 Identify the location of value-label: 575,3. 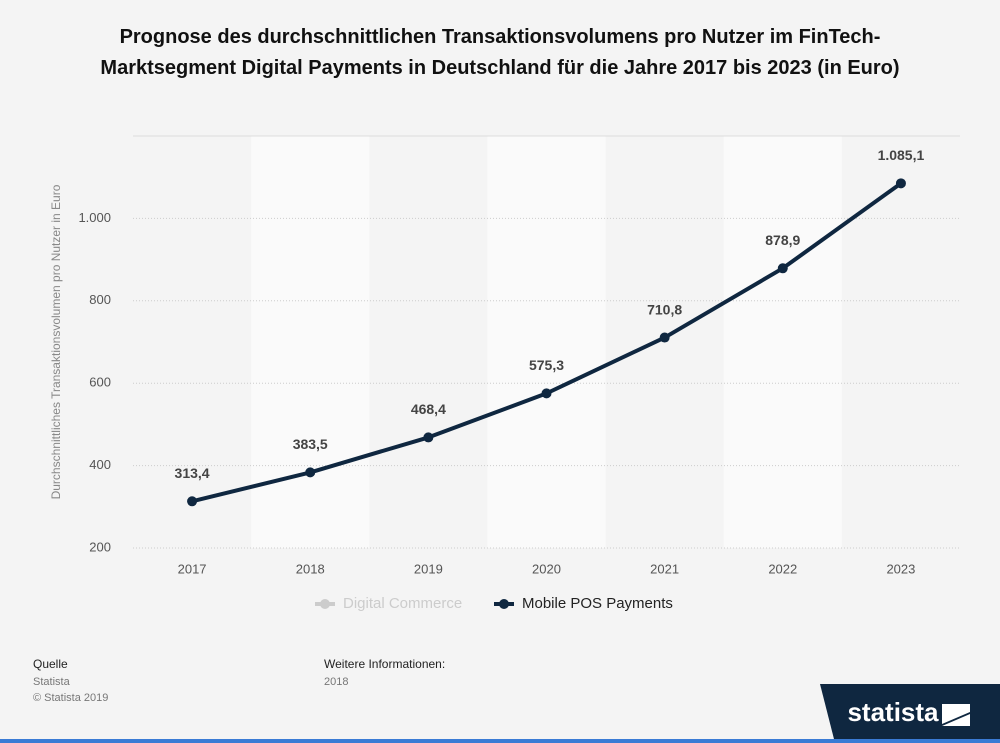
(546, 365).